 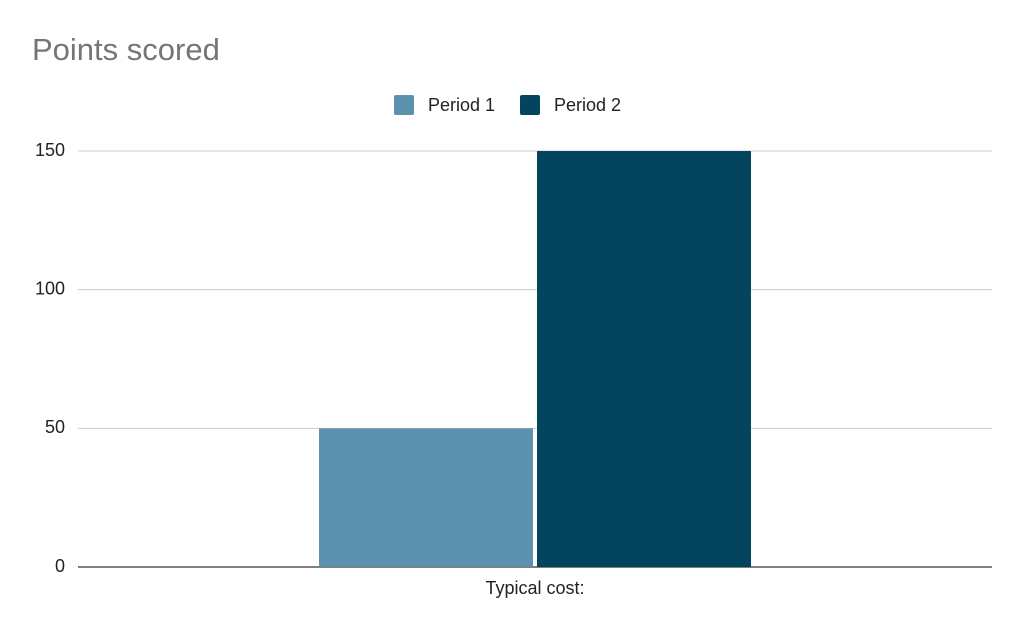 What do you see at coordinates (55, 427) in the screenshot?
I see `y-tick-label: 50` at bounding box center [55, 427].